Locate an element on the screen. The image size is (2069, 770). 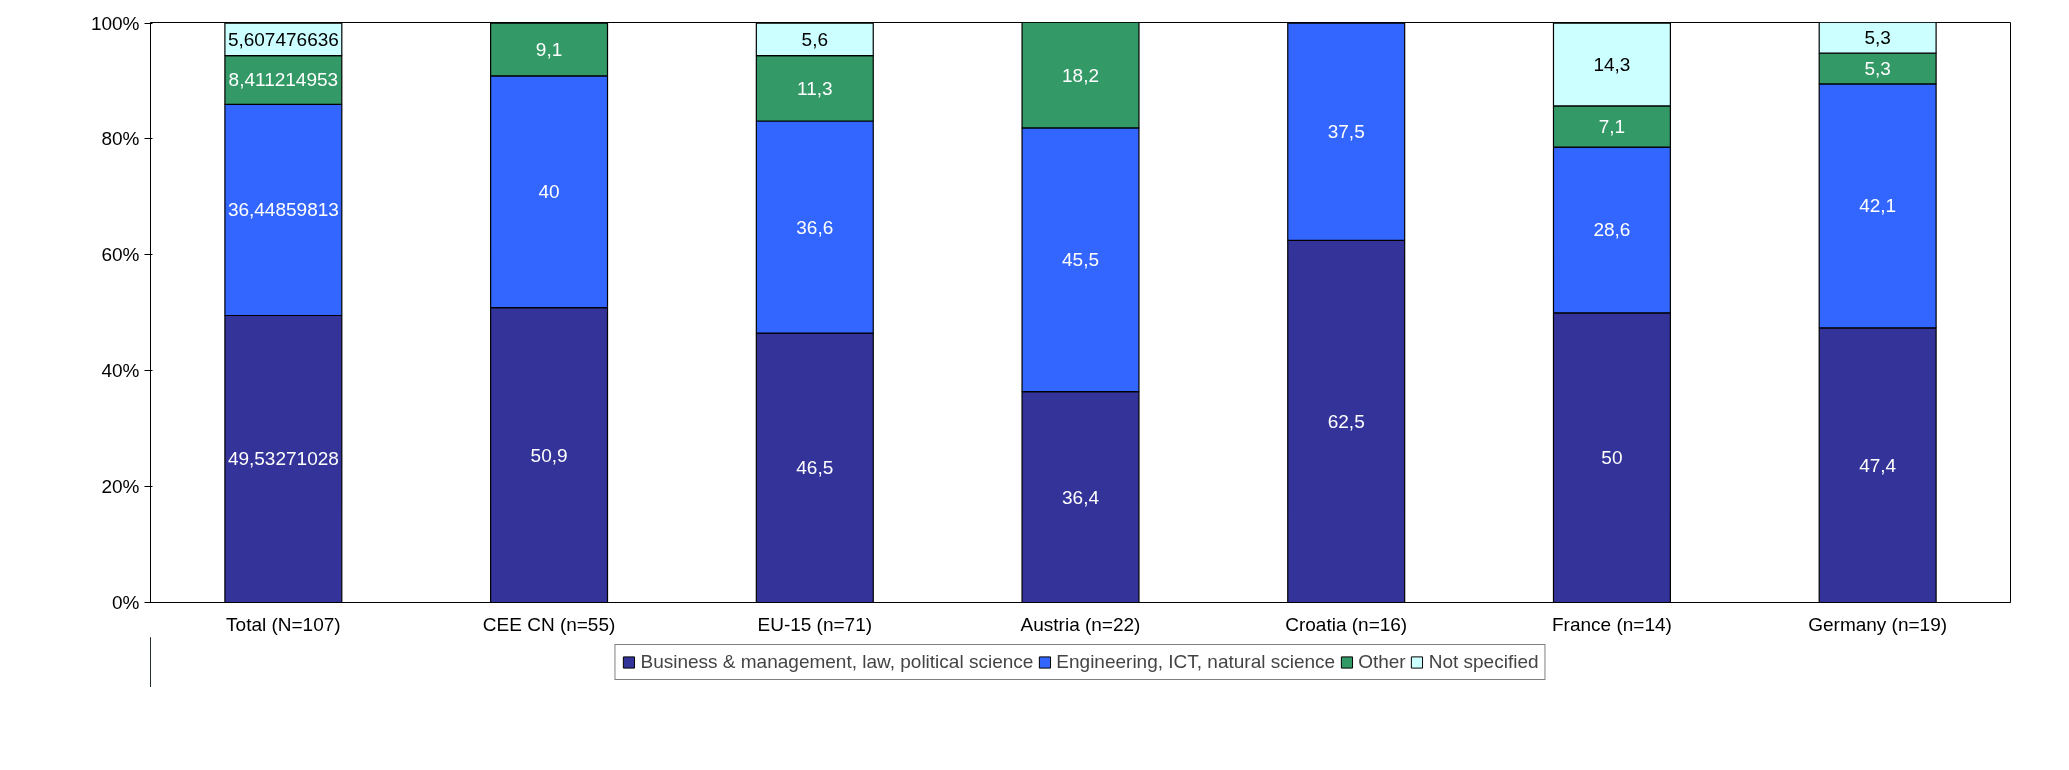
data-label: 40 is located at coordinates (549, 192).